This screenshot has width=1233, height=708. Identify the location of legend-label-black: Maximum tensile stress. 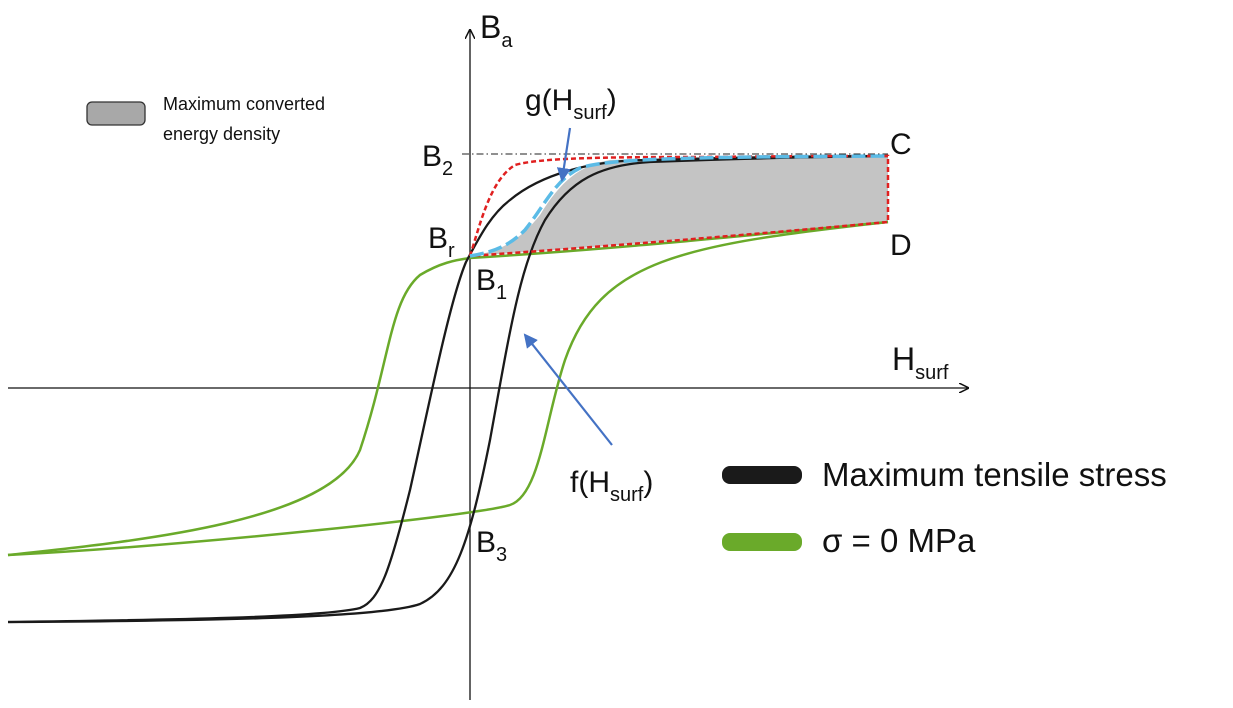
(994, 474).